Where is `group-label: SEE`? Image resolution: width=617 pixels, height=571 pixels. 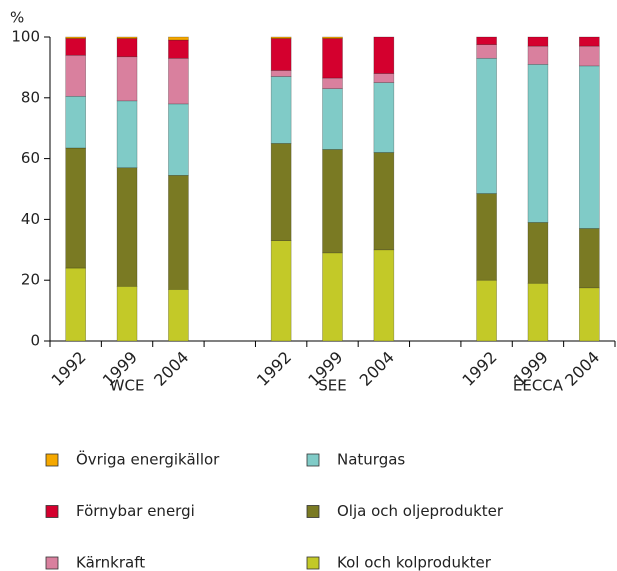 group-label: SEE is located at coordinates (332, 386).